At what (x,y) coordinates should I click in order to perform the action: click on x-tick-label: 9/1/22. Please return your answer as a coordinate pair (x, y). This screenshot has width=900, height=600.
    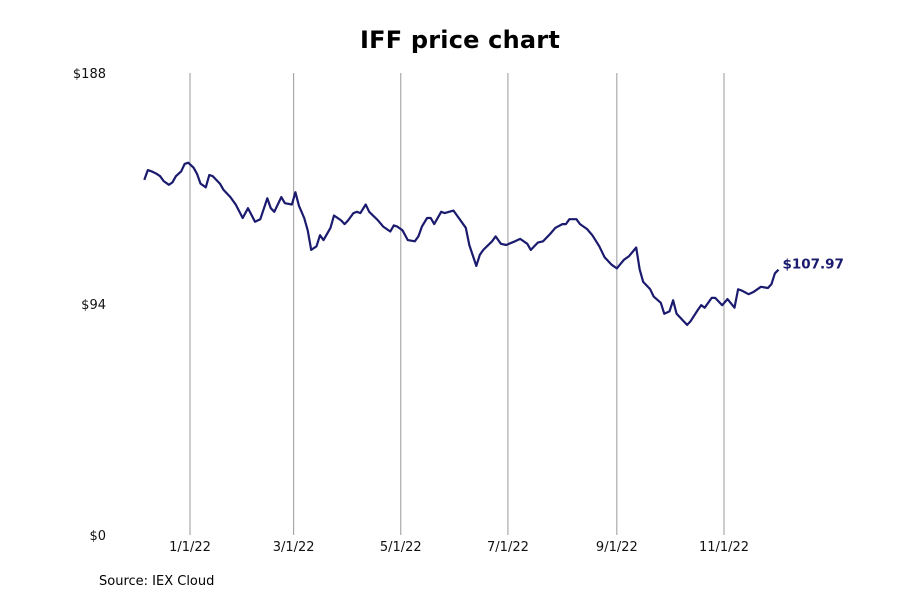
    Looking at the image, I should click on (617, 547).